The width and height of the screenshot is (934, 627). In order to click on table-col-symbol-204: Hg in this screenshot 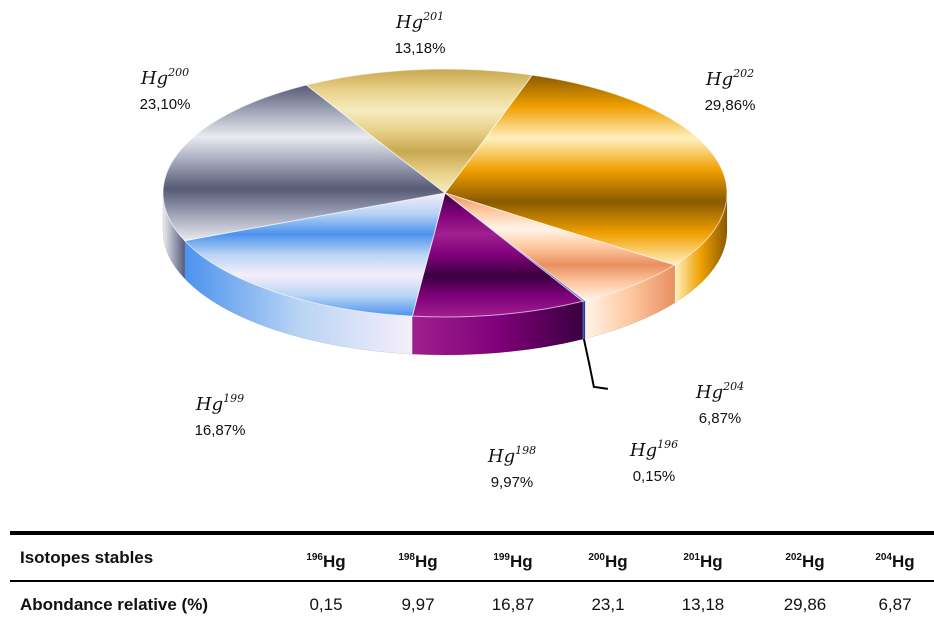, I will do `click(903, 561)`.